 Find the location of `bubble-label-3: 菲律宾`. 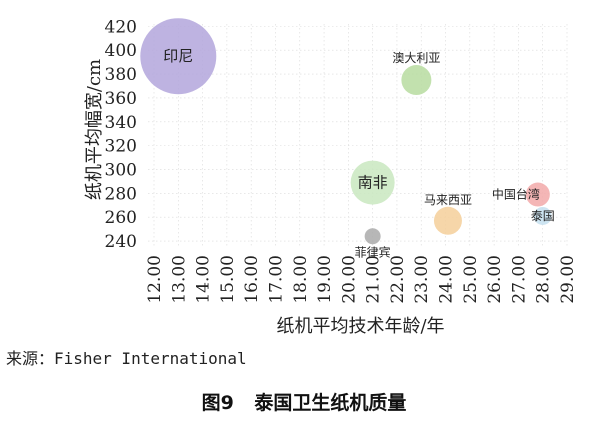

bubble-label-3: 菲律宾 is located at coordinates (373, 251).